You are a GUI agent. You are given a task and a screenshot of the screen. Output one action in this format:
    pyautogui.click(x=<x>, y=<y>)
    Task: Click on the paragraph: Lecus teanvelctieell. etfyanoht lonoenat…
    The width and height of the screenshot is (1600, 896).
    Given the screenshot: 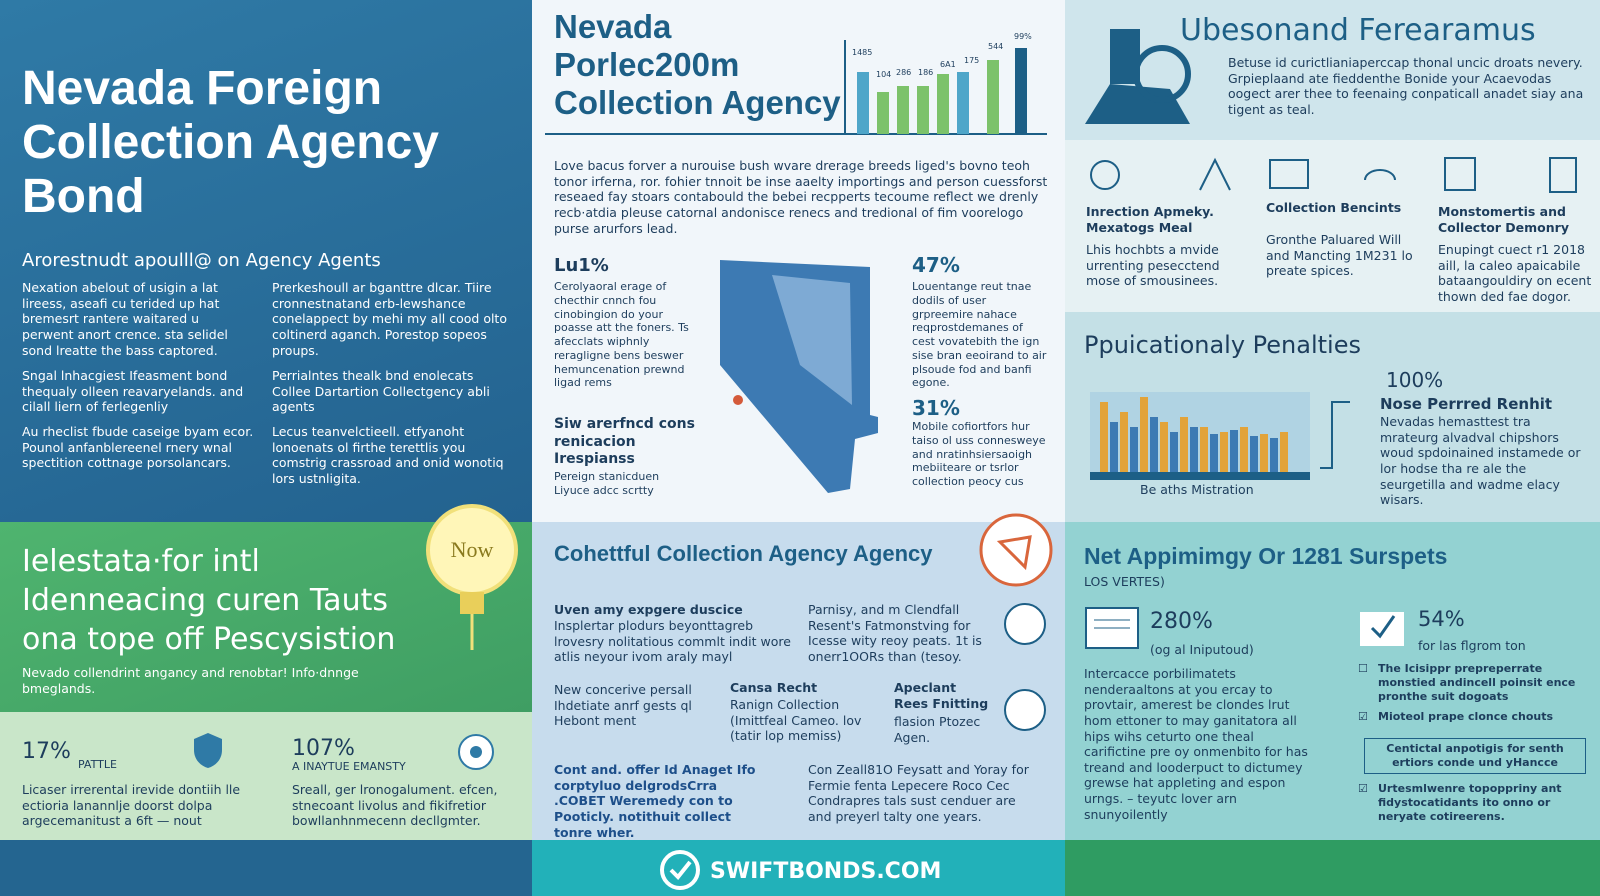 What is the action you would take?
    pyautogui.click(x=388, y=455)
    